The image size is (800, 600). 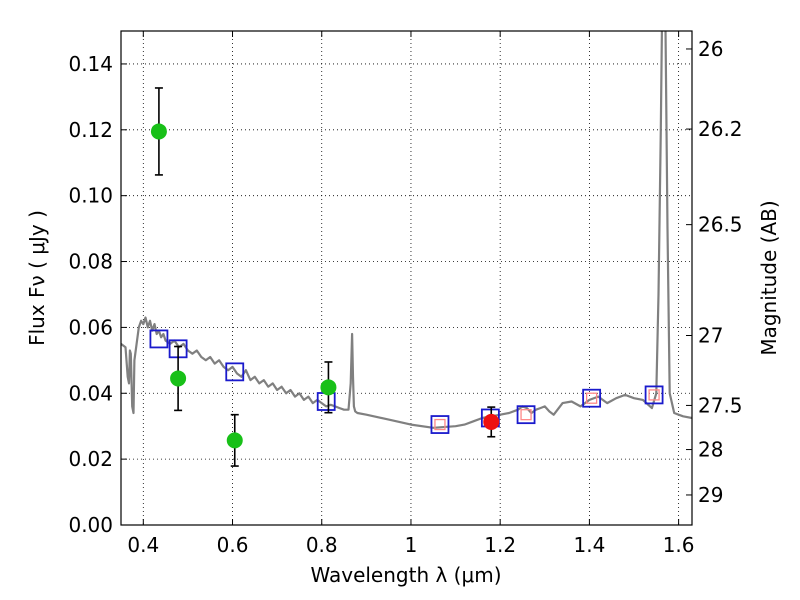 What do you see at coordinates (500, 545) in the screenshot?
I see `x-tick-label: 1.2` at bounding box center [500, 545].